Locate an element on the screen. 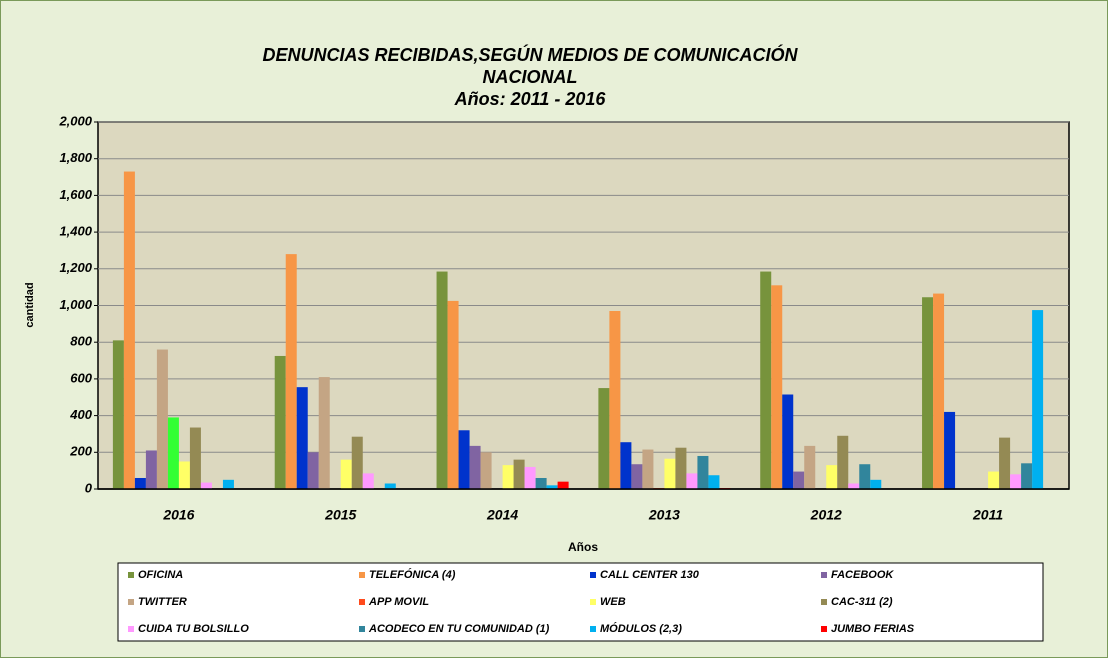  x-tick-label: 2014 is located at coordinates (502, 515).